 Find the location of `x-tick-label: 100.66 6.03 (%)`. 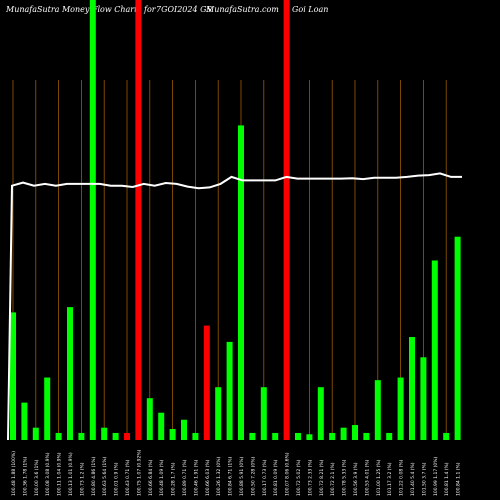

x-tick-label: 100.66 6.03 (%) is located at coordinates (208, 477).